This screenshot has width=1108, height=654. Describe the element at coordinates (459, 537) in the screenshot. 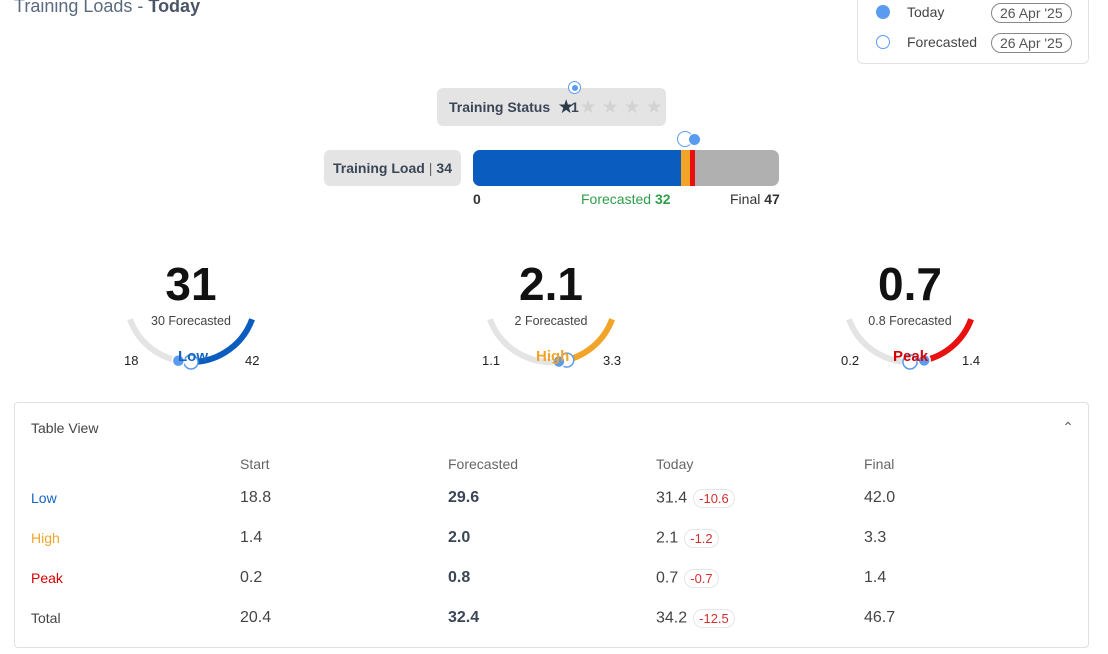

I see `cell-high-forecasted: 2.0` at that location.